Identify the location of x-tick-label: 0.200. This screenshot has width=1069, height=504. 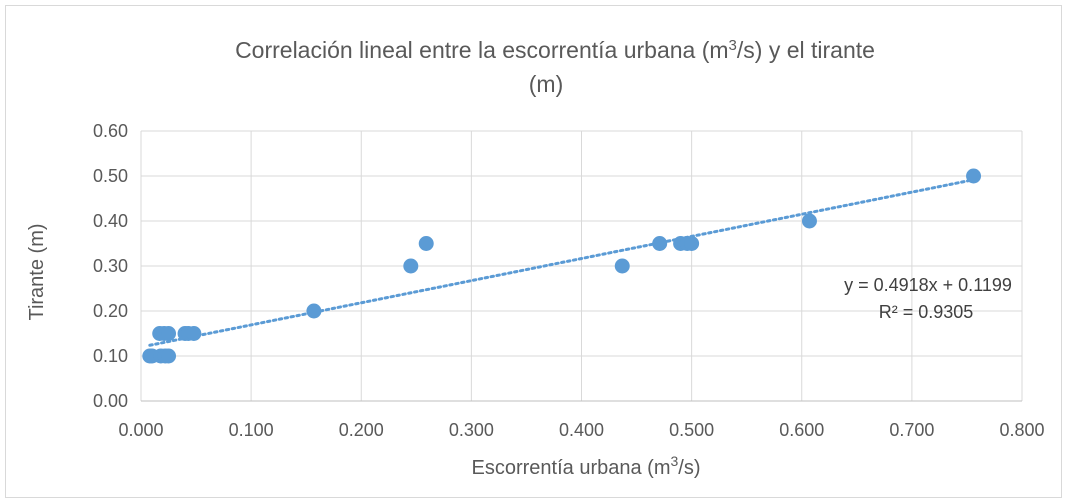
(361, 430).